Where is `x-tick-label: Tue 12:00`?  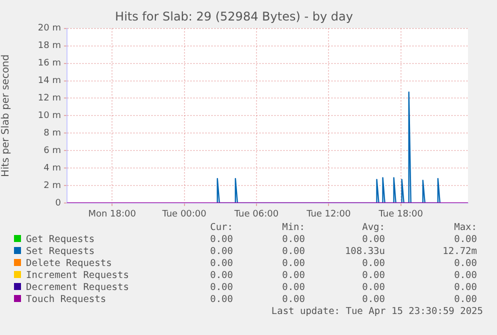
x-tick-label: Tue 12:00 is located at coordinates (329, 215).